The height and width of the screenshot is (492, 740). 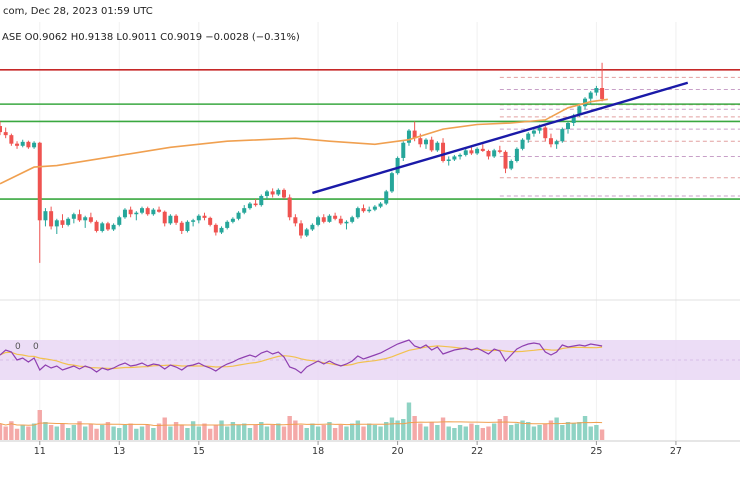 What do you see at coordinates (199, 451) in the screenshot?
I see `x-tick-label-2: 15` at bounding box center [199, 451].